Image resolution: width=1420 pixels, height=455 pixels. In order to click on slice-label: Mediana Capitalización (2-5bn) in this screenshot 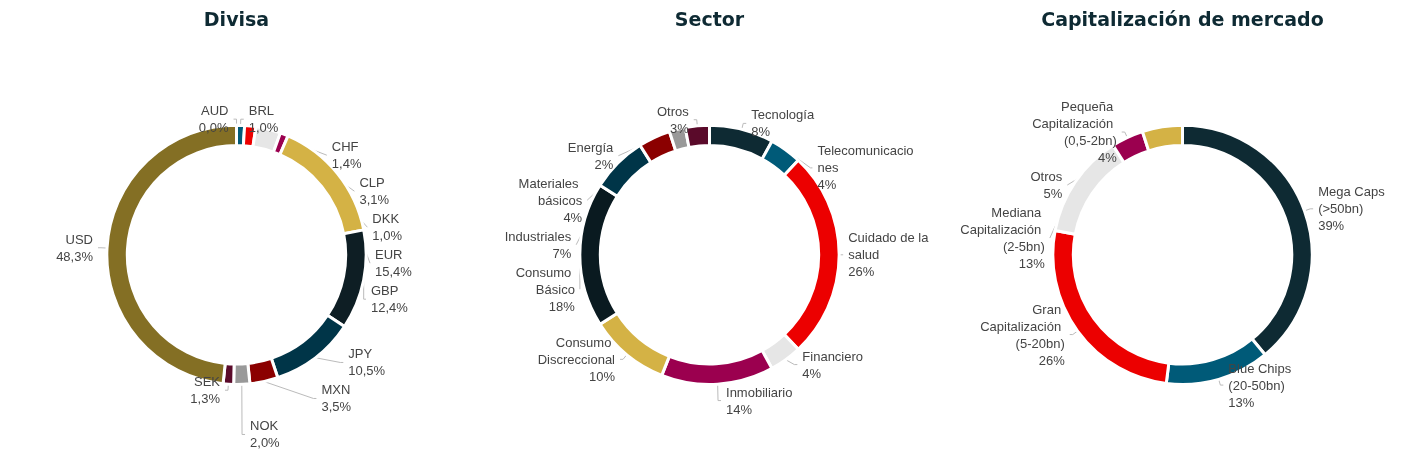, I will do `click(1002, 230)`.